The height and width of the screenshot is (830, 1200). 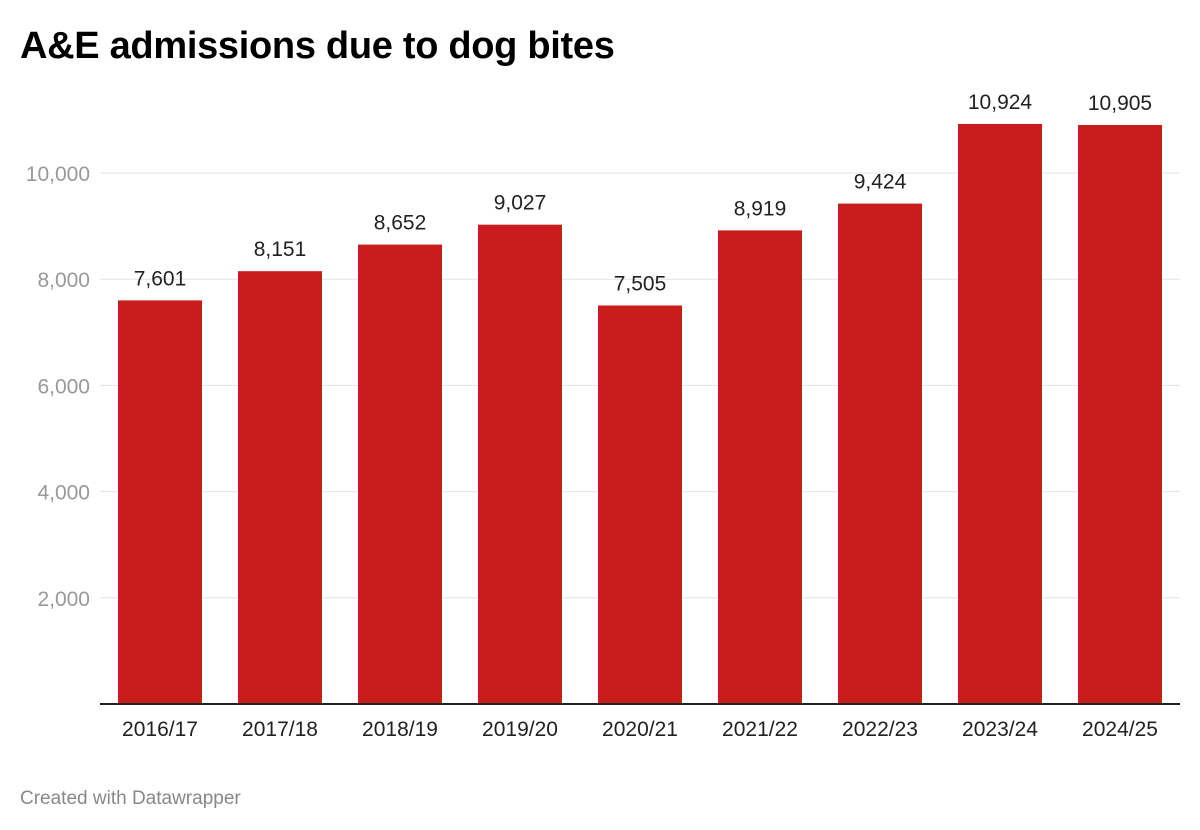 What do you see at coordinates (1120, 729) in the screenshot?
I see `x-category-label: 2024/25` at bounding box center [1120, 729].